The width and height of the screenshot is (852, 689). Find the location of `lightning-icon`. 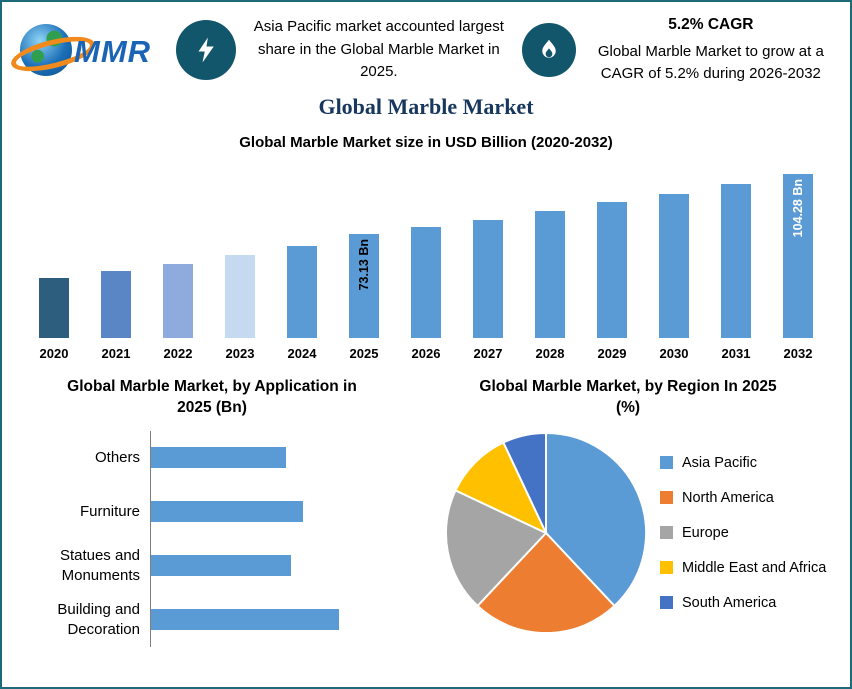

lightning-icon is located at coordinates (206, 50).